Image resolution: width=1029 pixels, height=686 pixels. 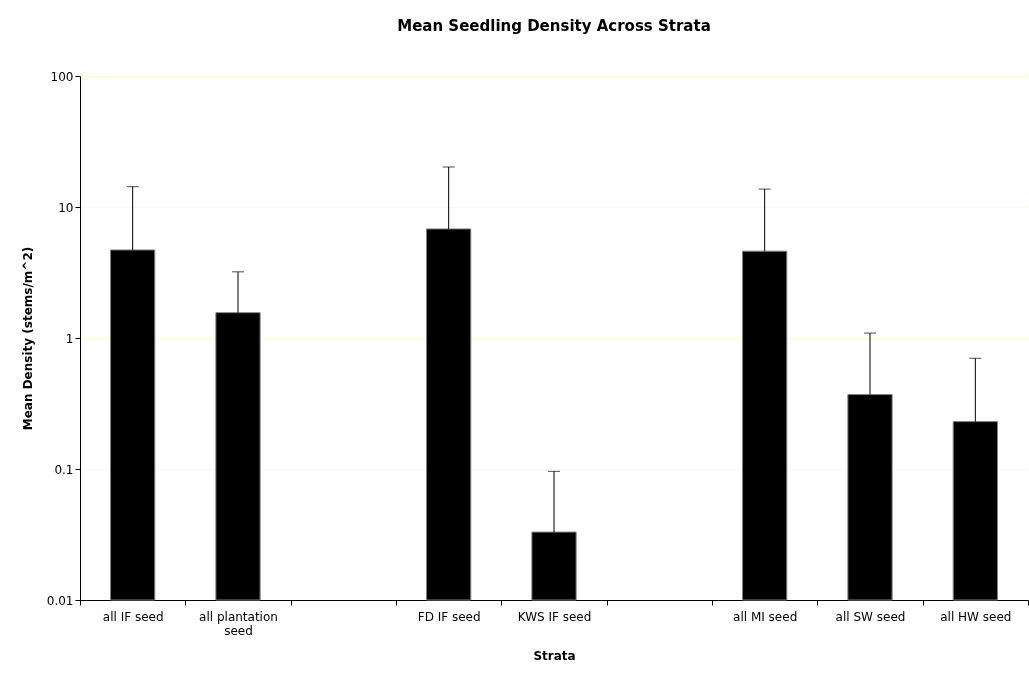 I want to click on y-axis-title: Mean Density (stems/m^2), so click(x=27, y=338).